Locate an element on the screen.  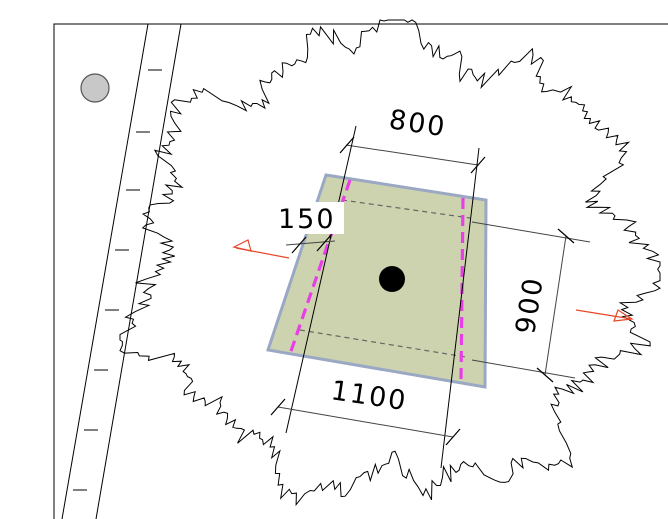
section-marker-right-icon is located at coordinates (604, 315).